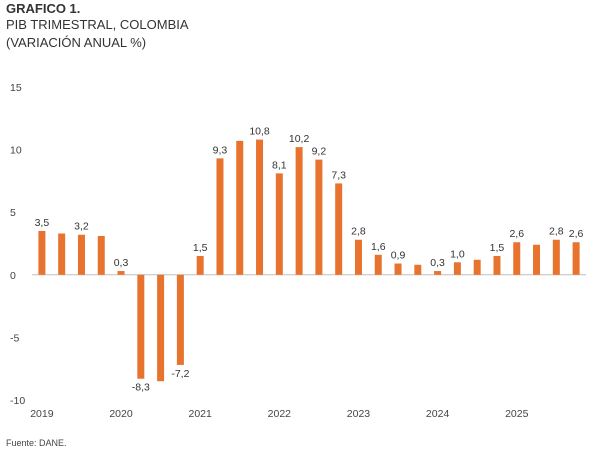  I want to click on x-year-label: 2025, so click(517, 414).